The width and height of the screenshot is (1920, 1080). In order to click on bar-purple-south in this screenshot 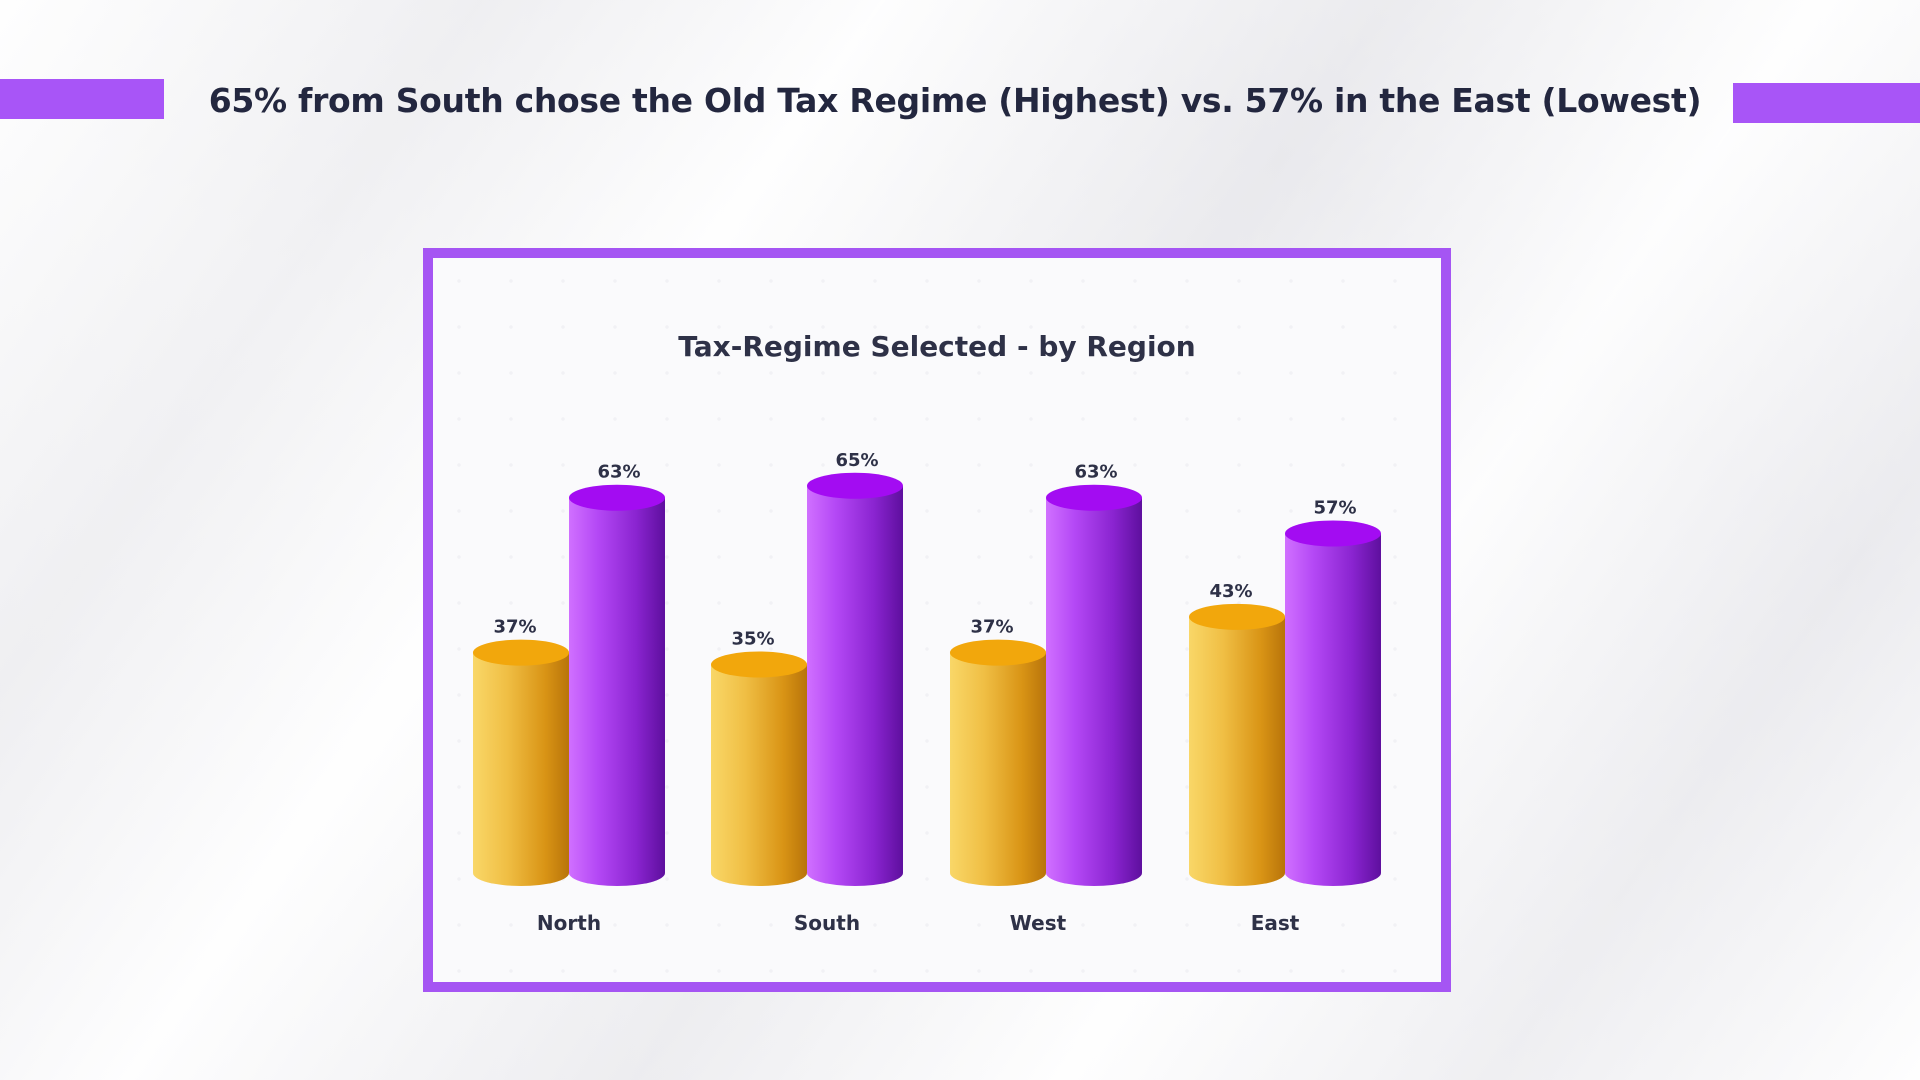, I will do `click(855, 685)`.